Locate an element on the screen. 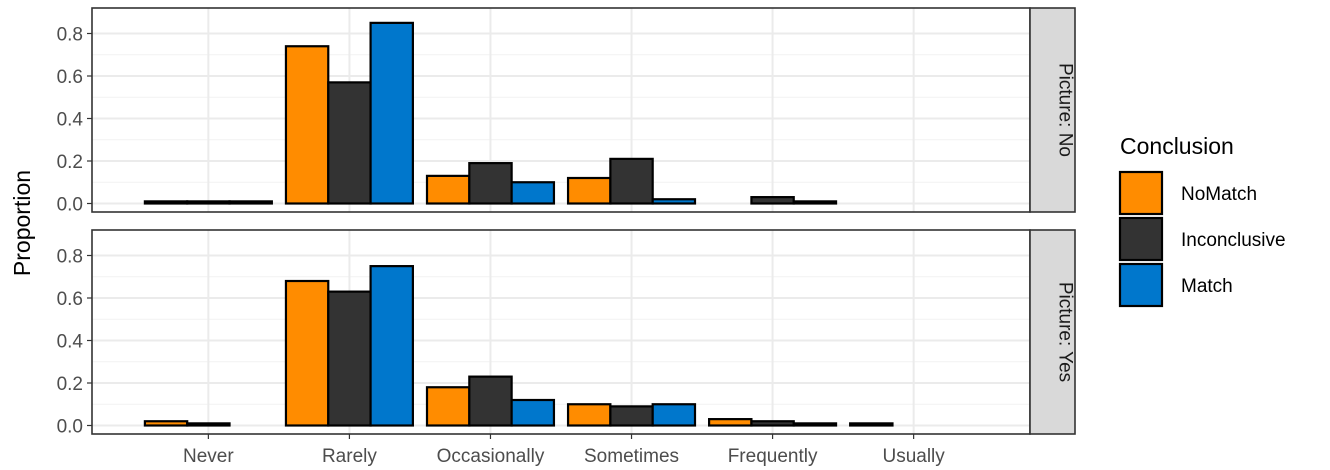 Image resolution: width=1330 pixels, height=470 pixels. facet-strip-label: Picture: Yes is located at coordinates (1065, 332).